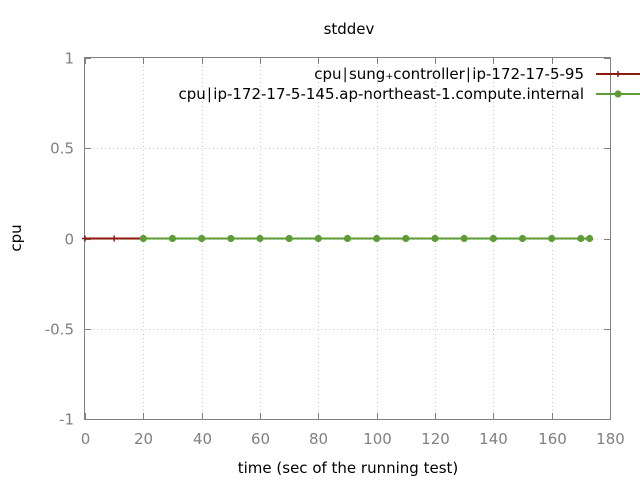 This screenshot has width=640, height=484. What do you see at coordinates (59, 330) in the screenshot?
I see `y-tick-label: -0.5` at bounding box center [59, 330].